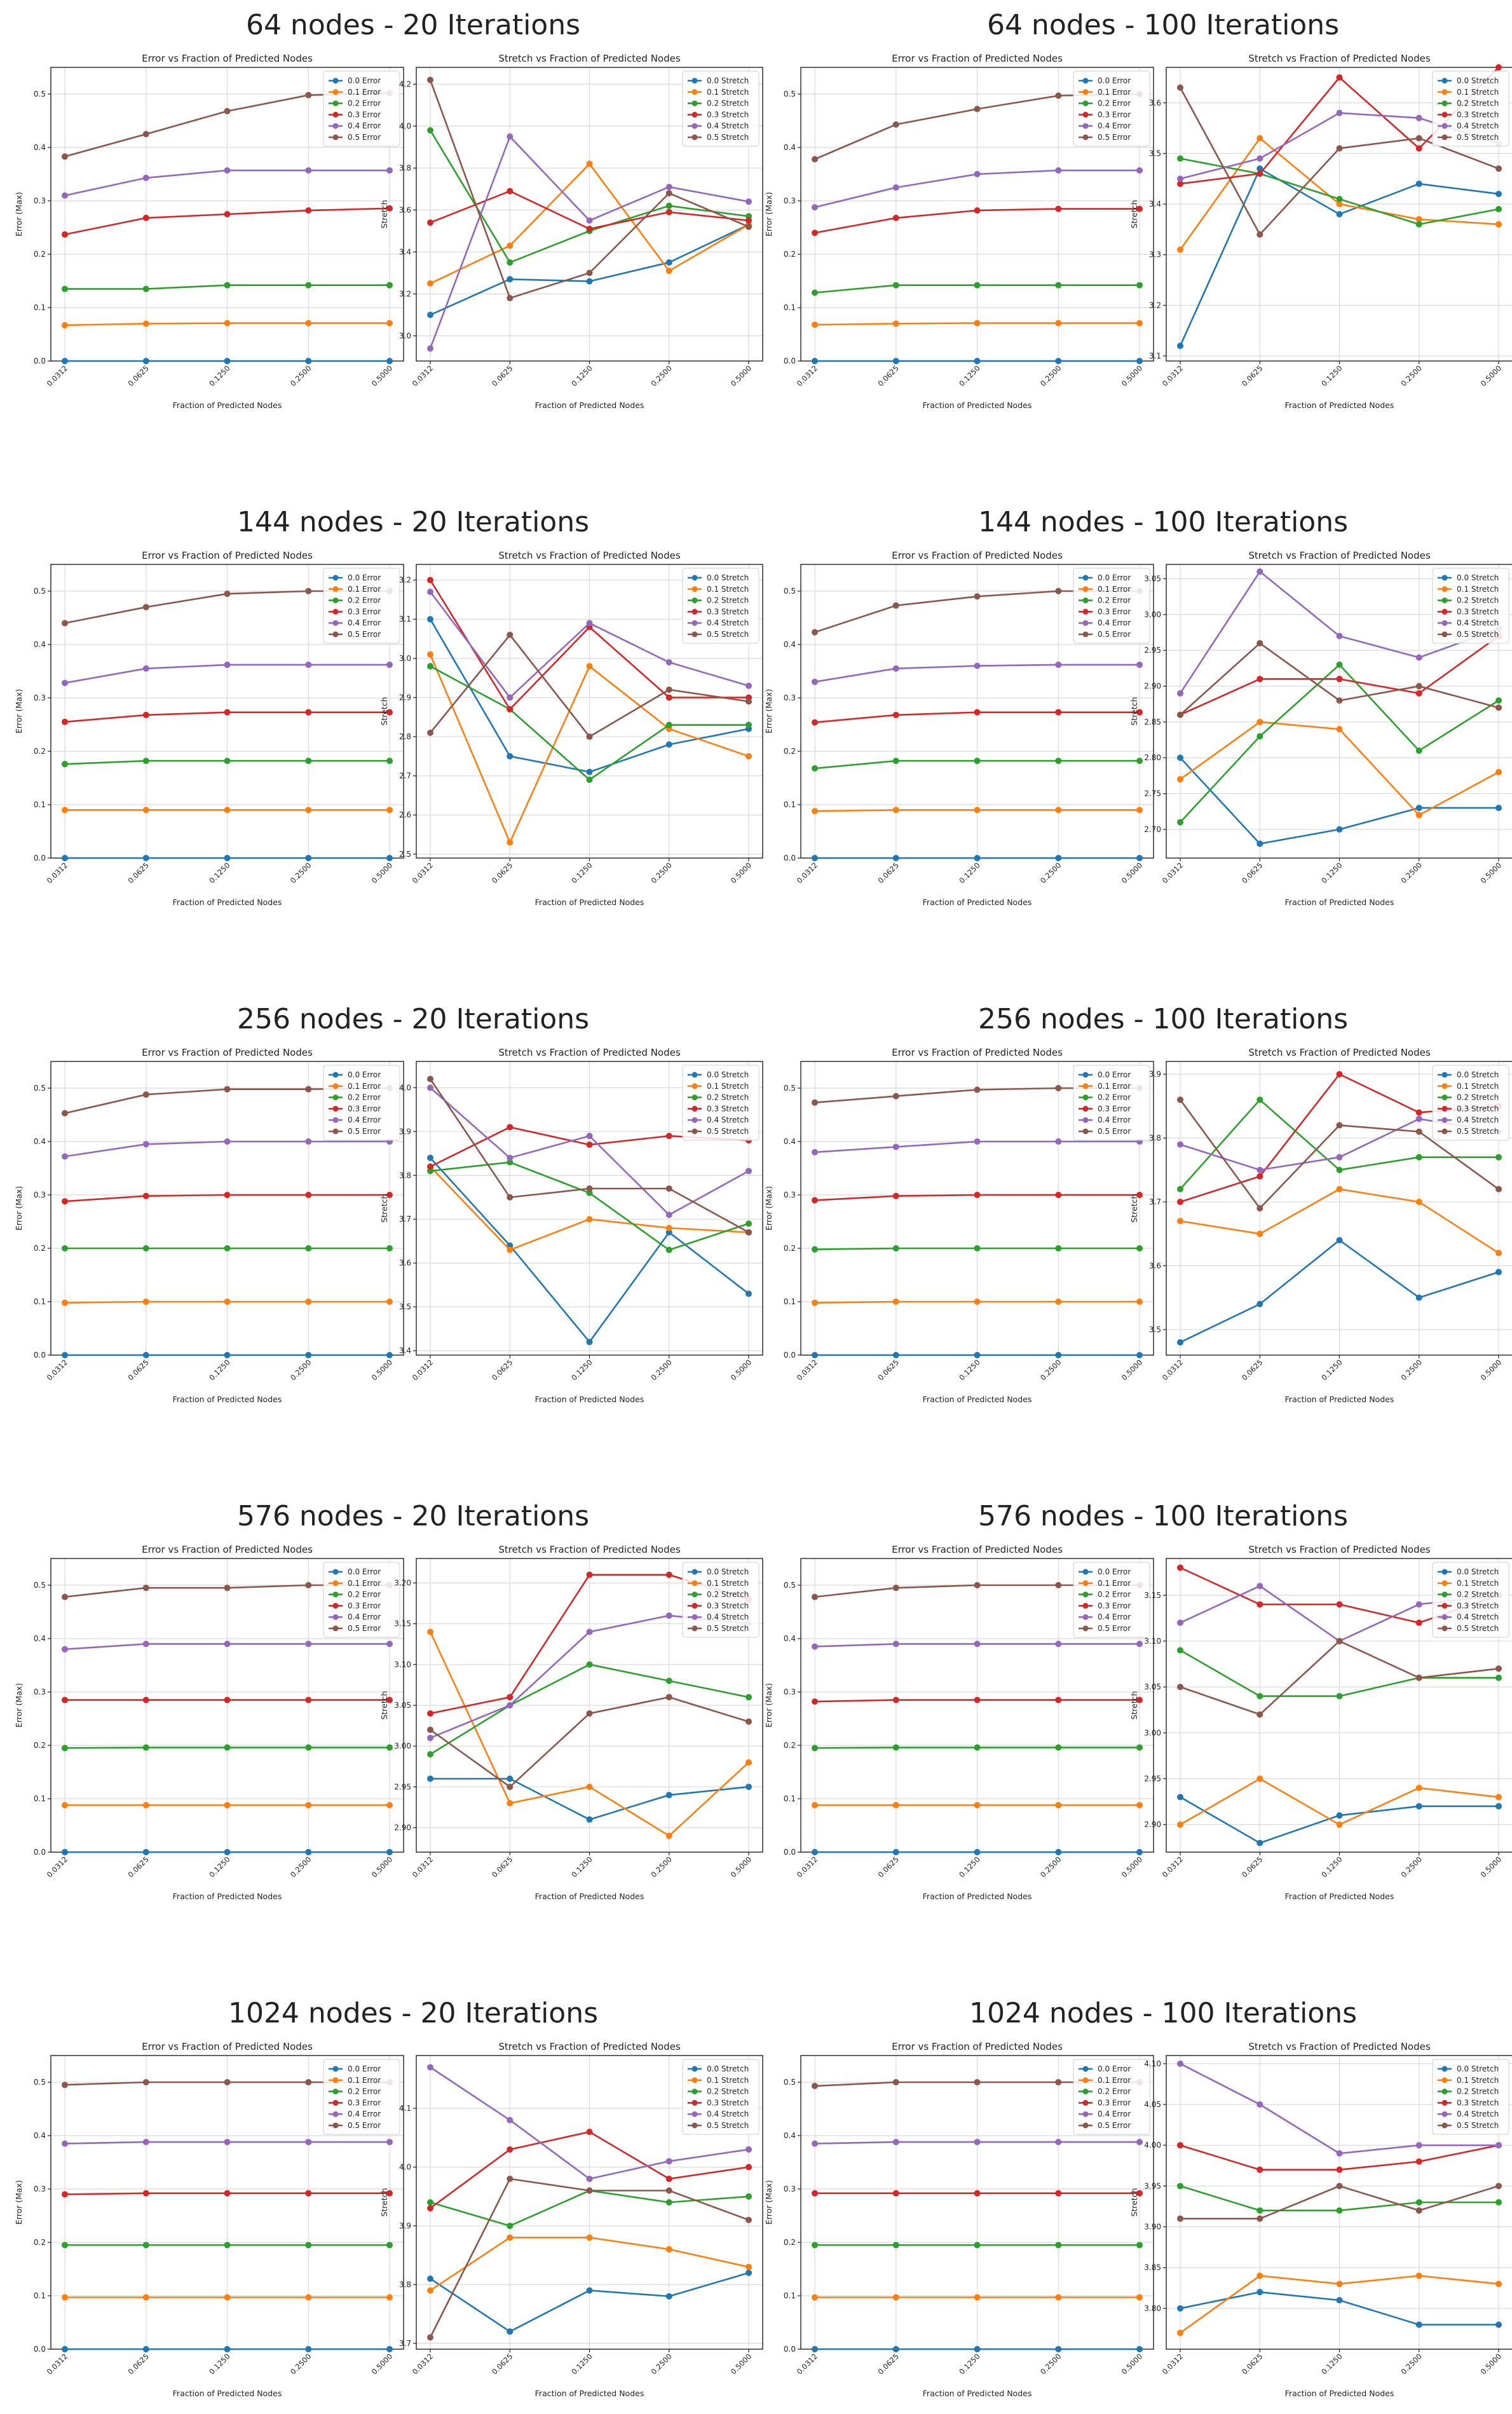 The image size is (1512, 2414). Describe the element at coordinates (1152, 650) in the screenshot. I see `y-tick-label: 2.95` at that location.